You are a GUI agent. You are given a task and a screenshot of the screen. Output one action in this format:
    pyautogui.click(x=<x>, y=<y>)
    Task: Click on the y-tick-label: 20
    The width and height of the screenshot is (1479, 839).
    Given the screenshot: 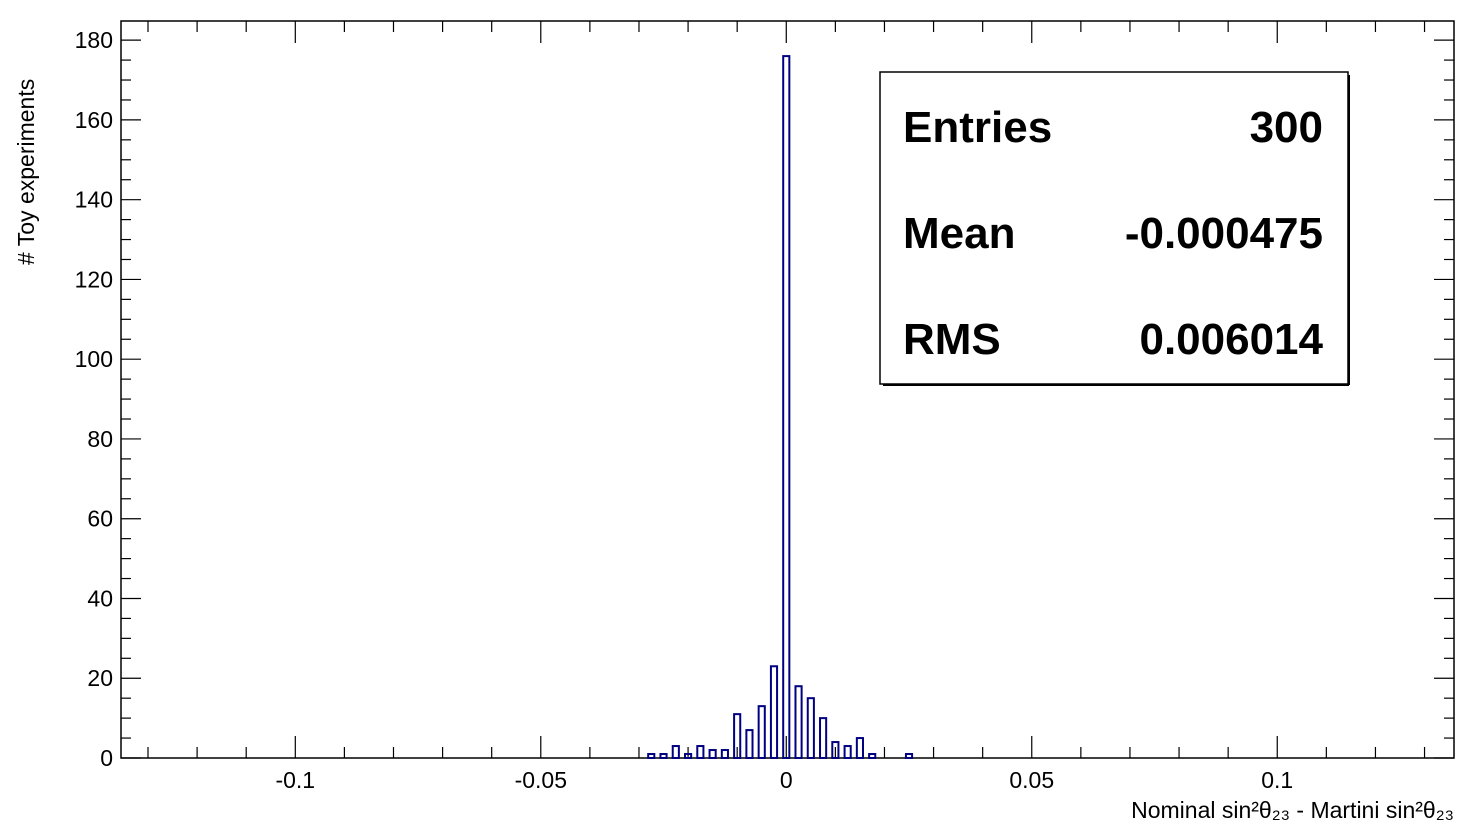 What is the action you would take?
    pyautogui.click(x=100, y=678)
    